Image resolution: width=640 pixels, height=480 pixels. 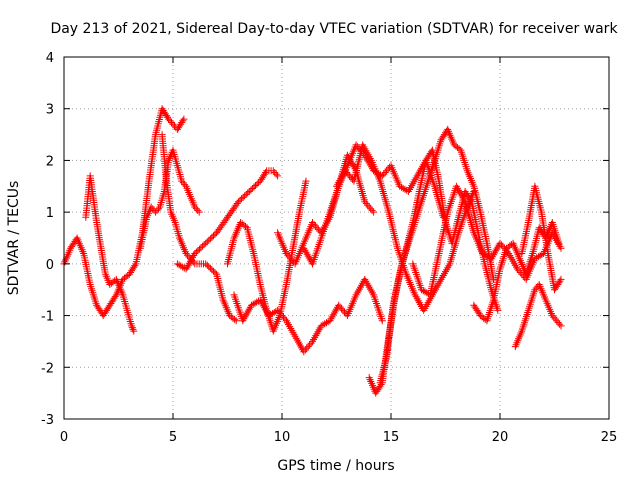 I want to click on x-tick-label: 15, so click(x=391, y=437).